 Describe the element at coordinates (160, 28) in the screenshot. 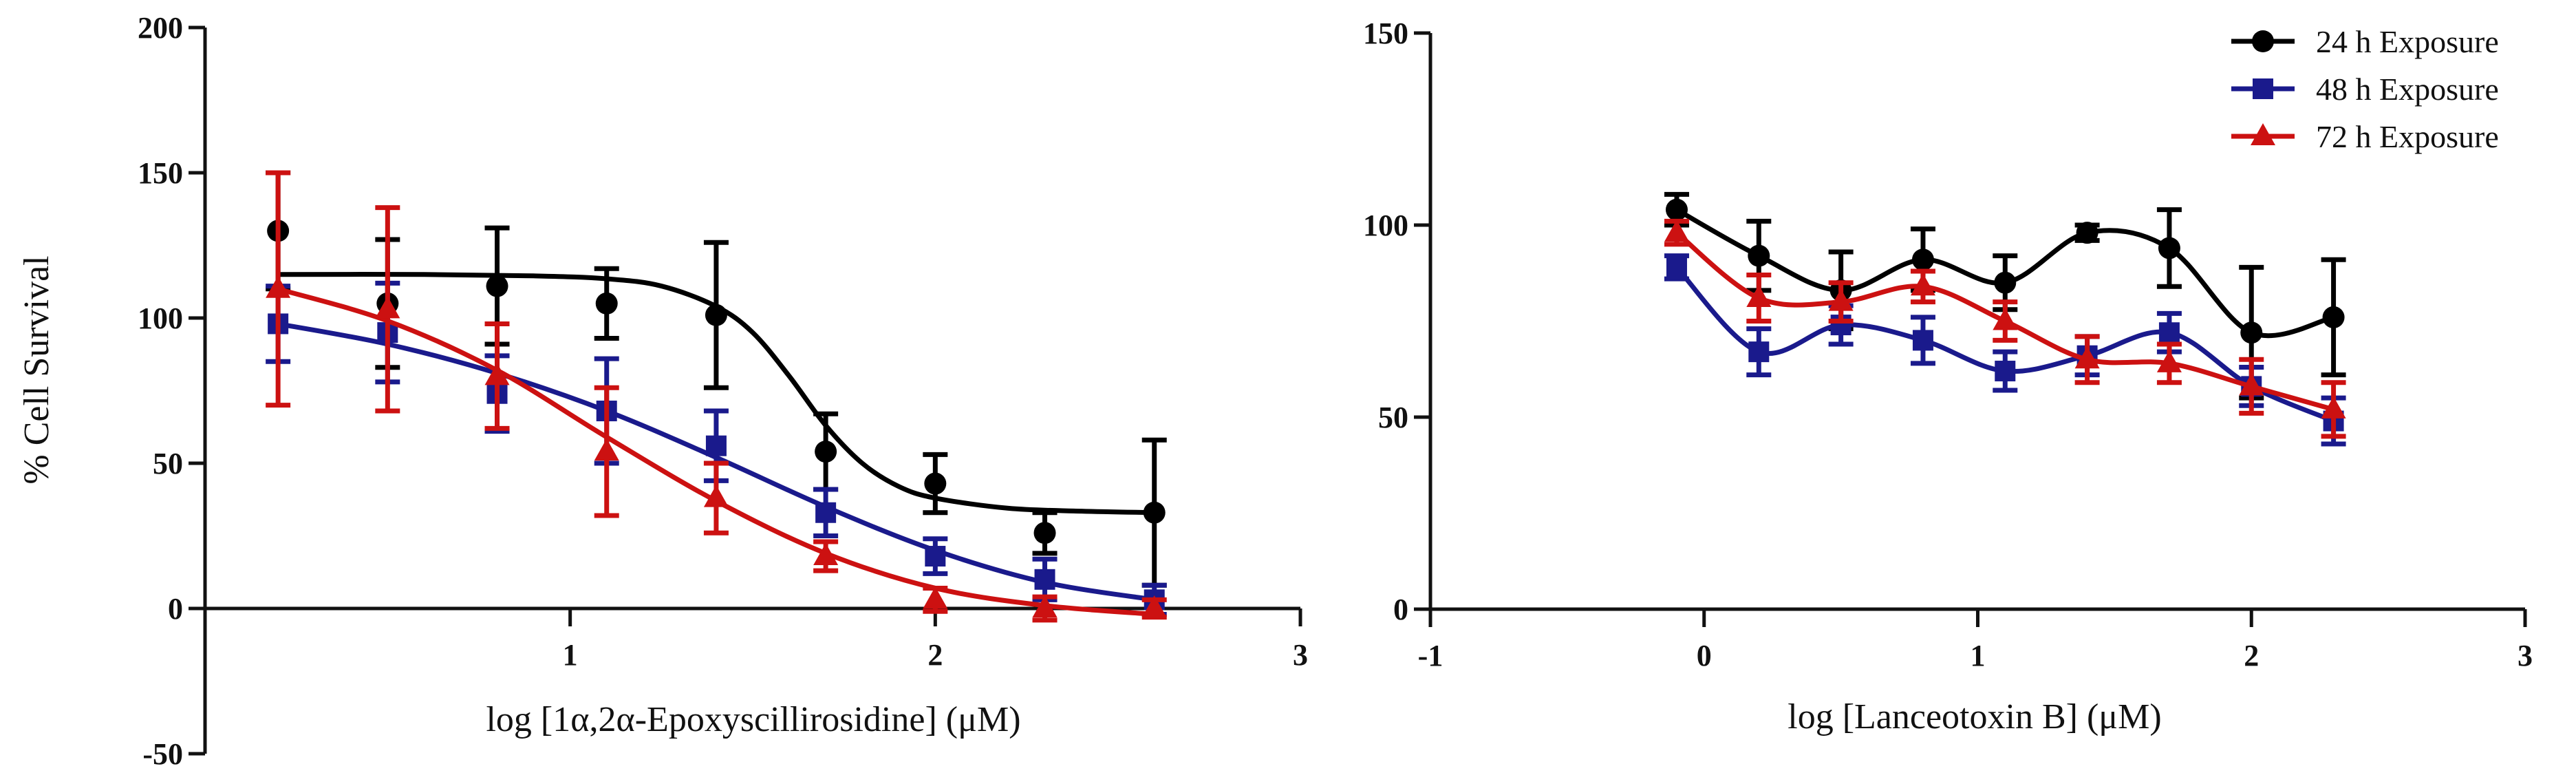

I see `y-tick-label: 200` at that location.